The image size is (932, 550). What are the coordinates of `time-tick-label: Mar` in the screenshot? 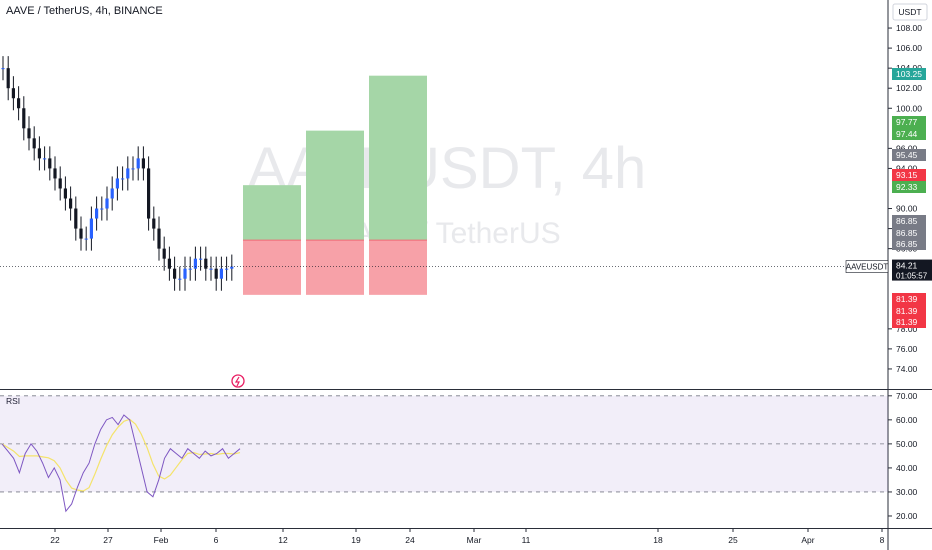 It's located at (474, 540).